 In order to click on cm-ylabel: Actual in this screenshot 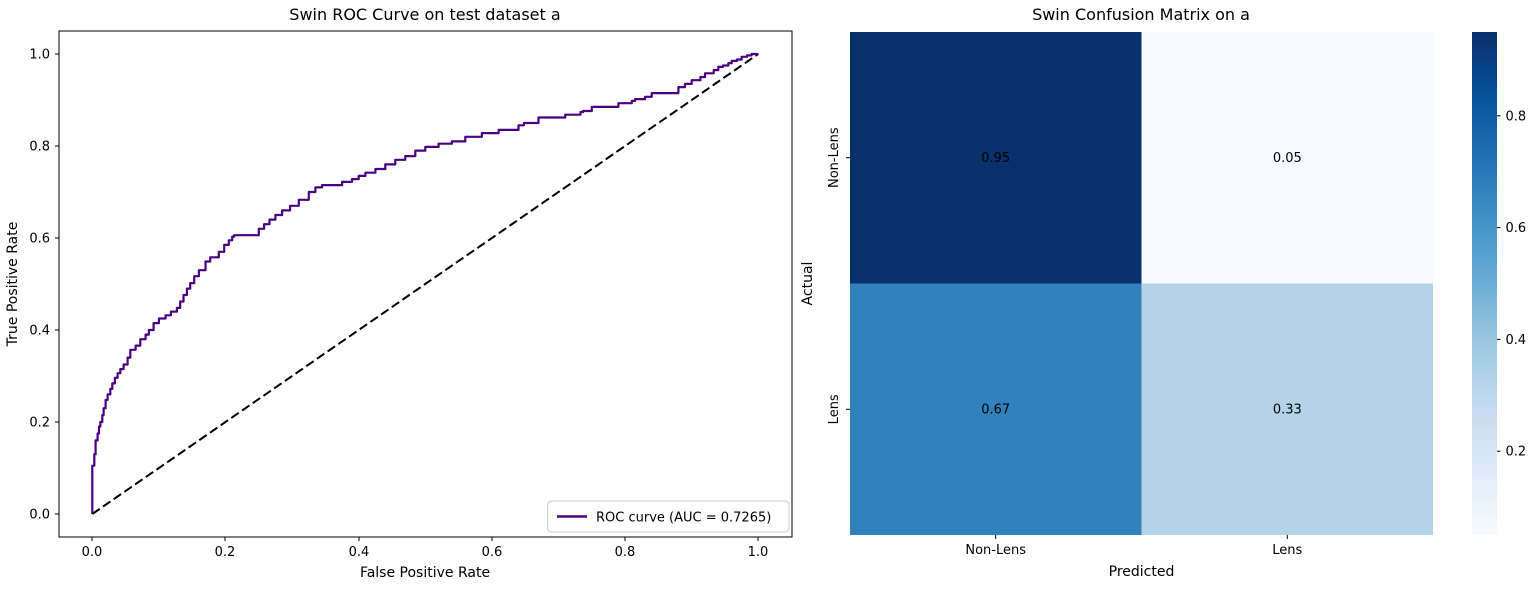, I will do `click(808, 284)`.